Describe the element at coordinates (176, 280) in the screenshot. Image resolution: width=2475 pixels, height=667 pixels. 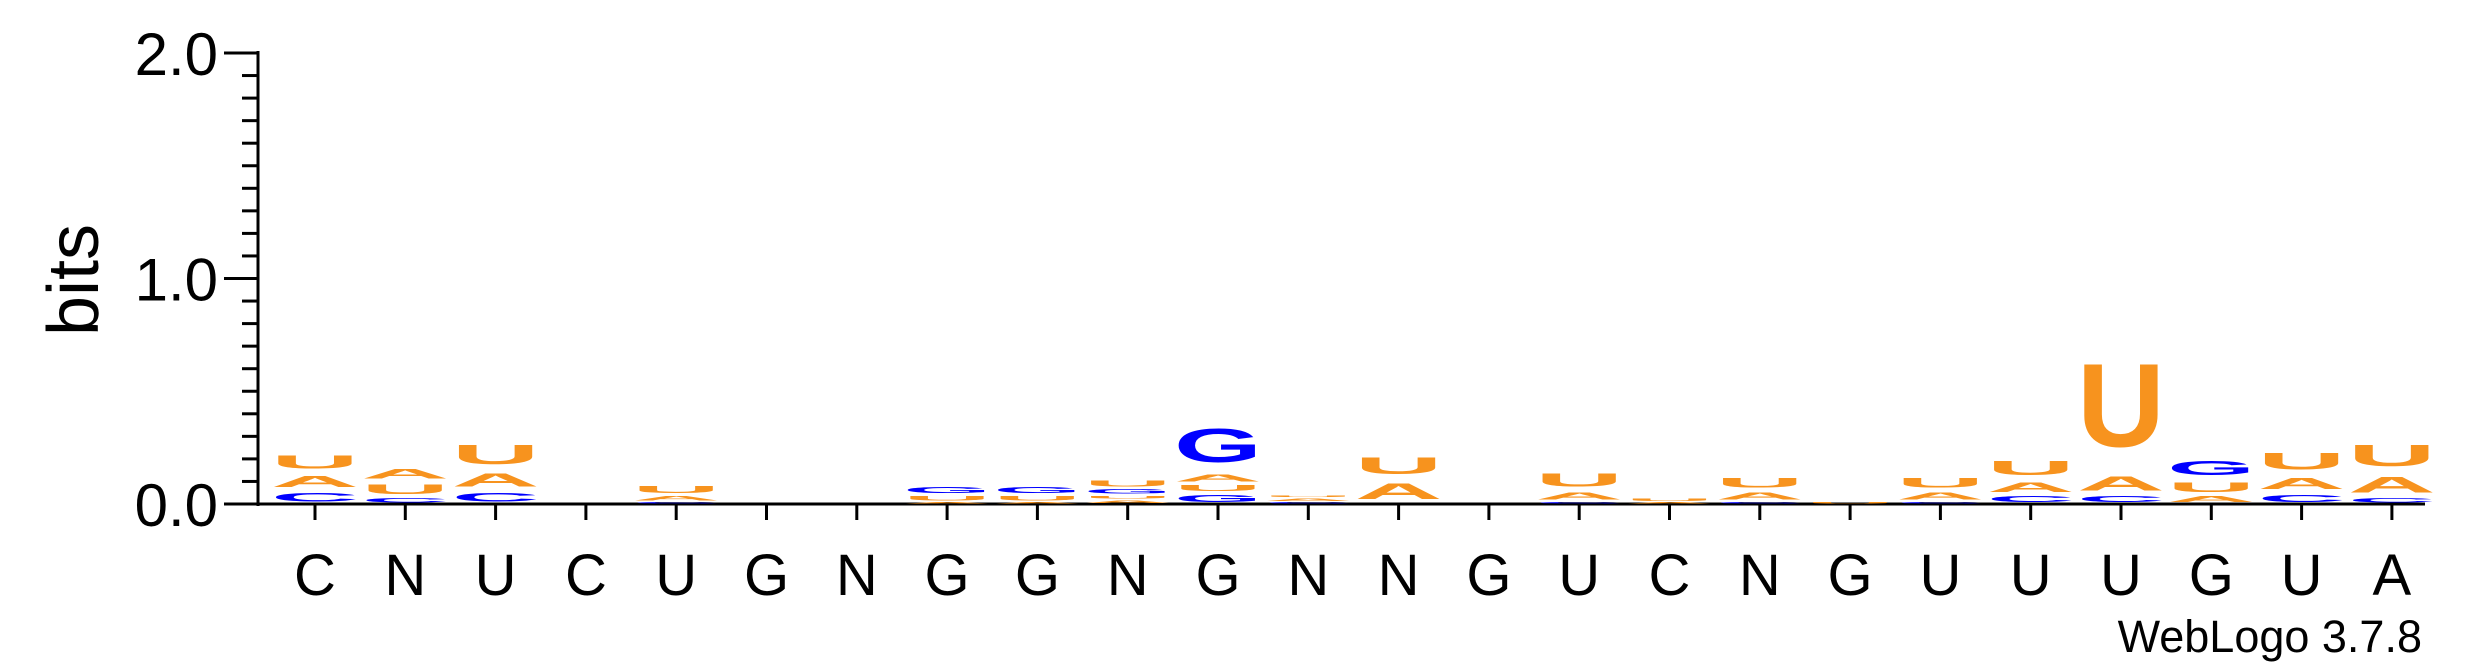
I see `y-tick-label: 1.0` at that location.